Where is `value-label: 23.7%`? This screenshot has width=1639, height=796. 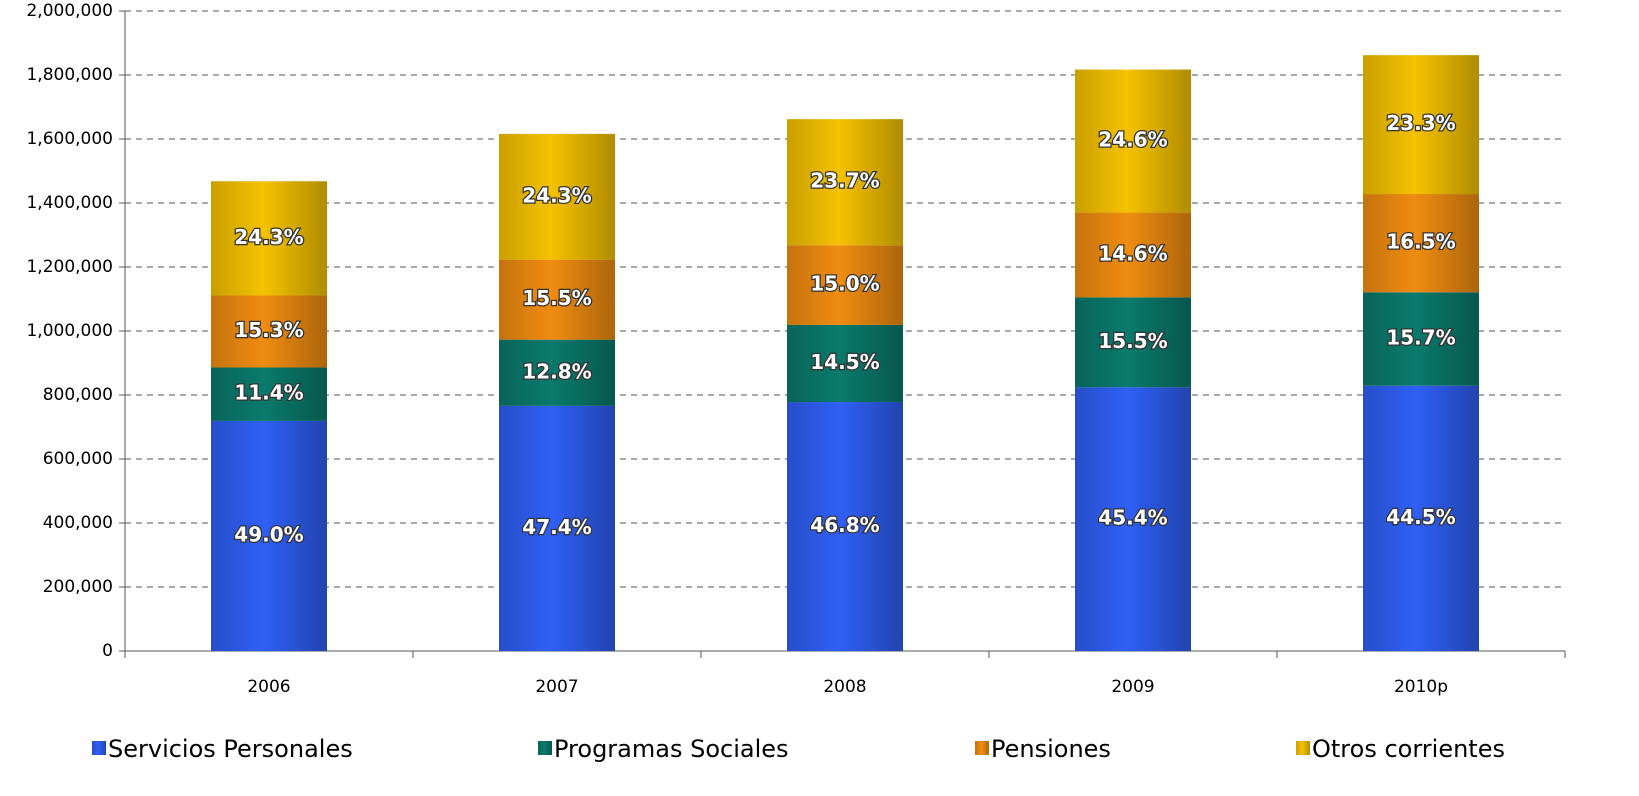
value-label: 23.7% is located at coordinates (844, 181).